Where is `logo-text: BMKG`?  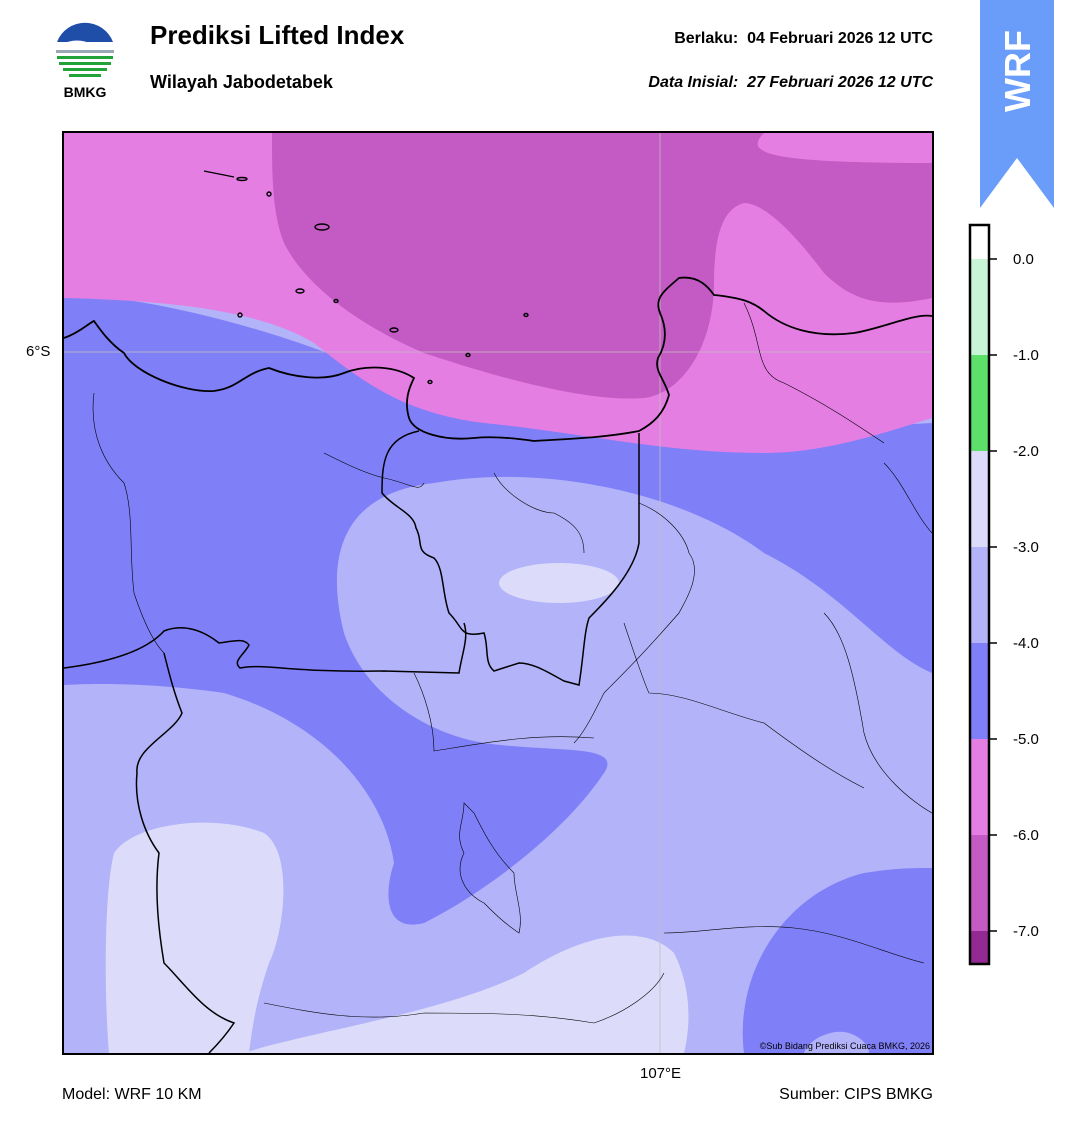 logo-text: BMKG is located at coordinates (85, 92).